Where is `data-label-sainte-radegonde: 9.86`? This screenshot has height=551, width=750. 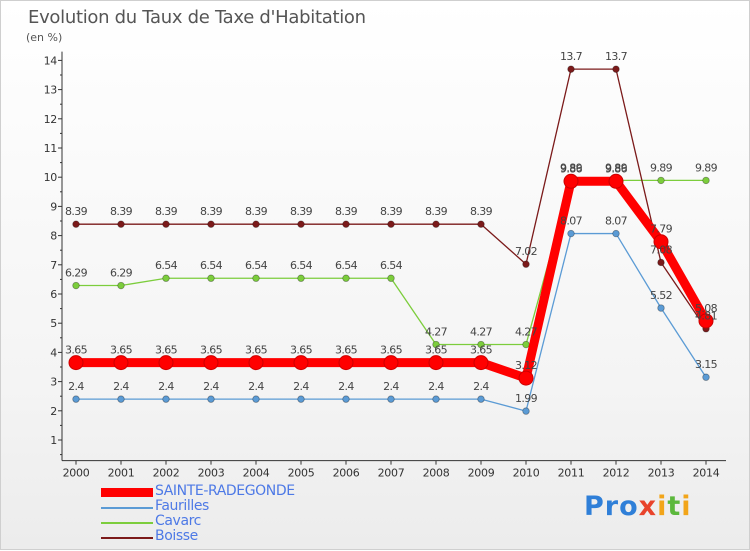
data-label-sainte-radegonde: 9.86 is located at coordinates (571, 168).